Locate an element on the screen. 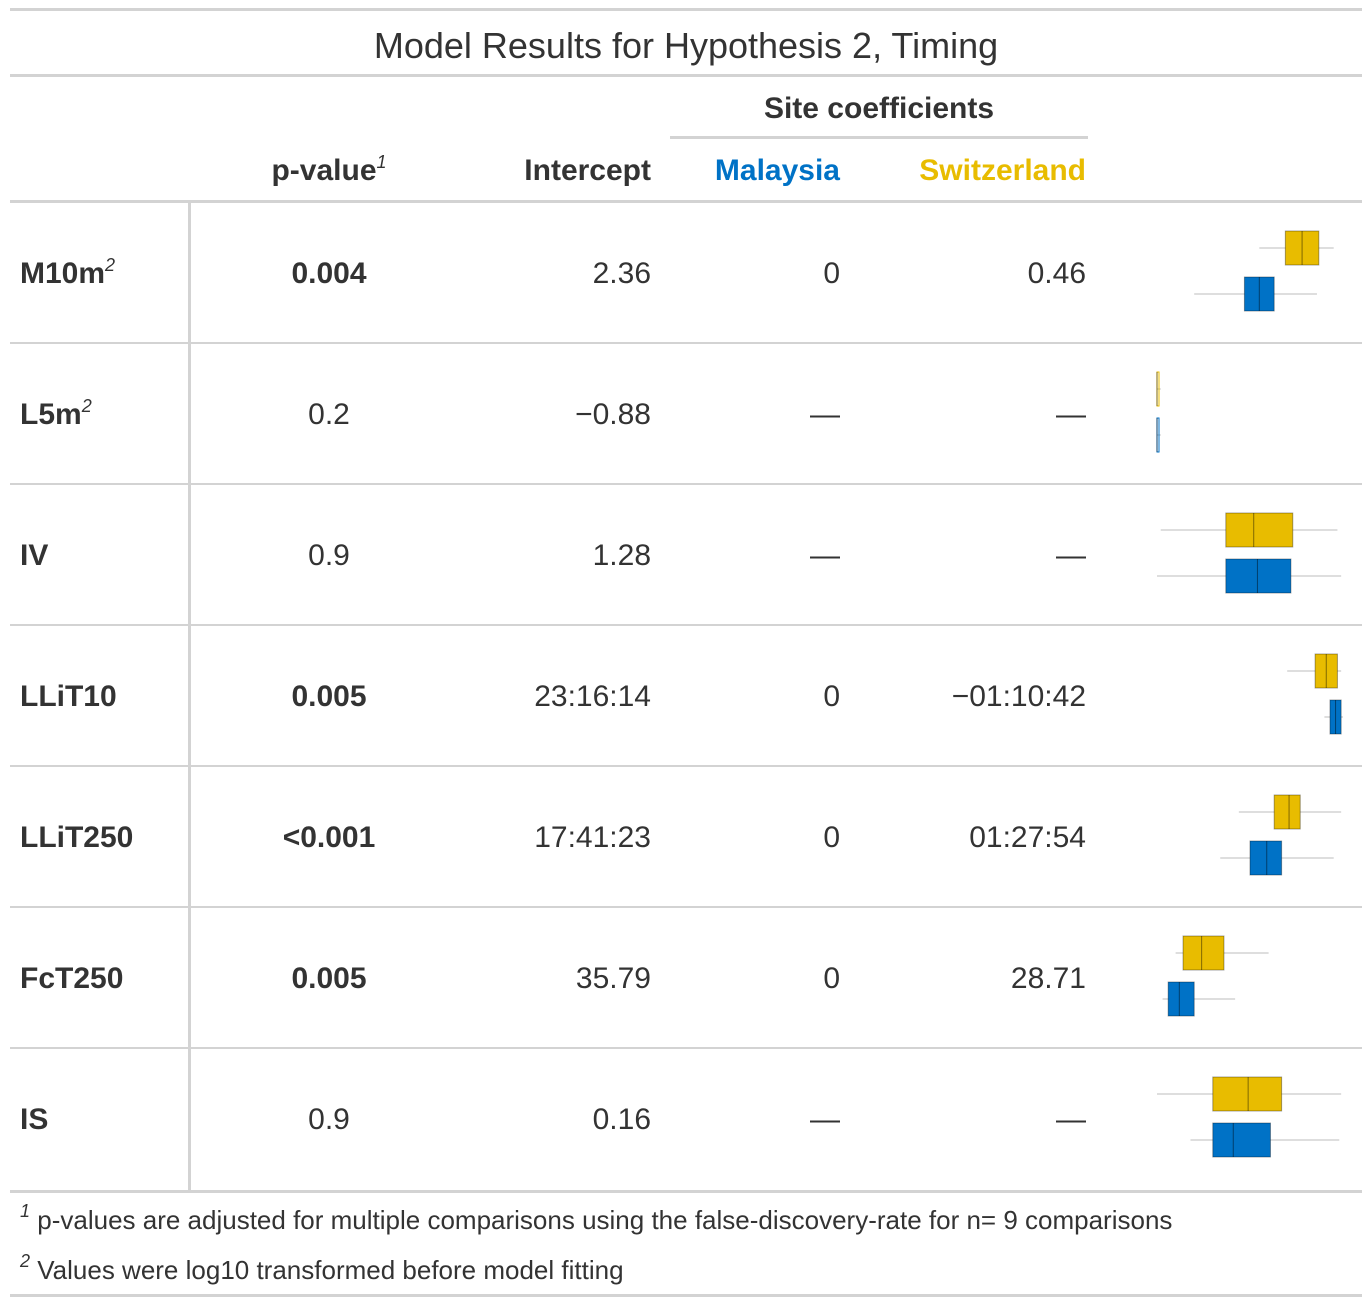 The width and height of the screenshot is (1372, 1306). table-row: M10m2 0.004 2.36 0 0.46 is located at coordinates (686, 274).